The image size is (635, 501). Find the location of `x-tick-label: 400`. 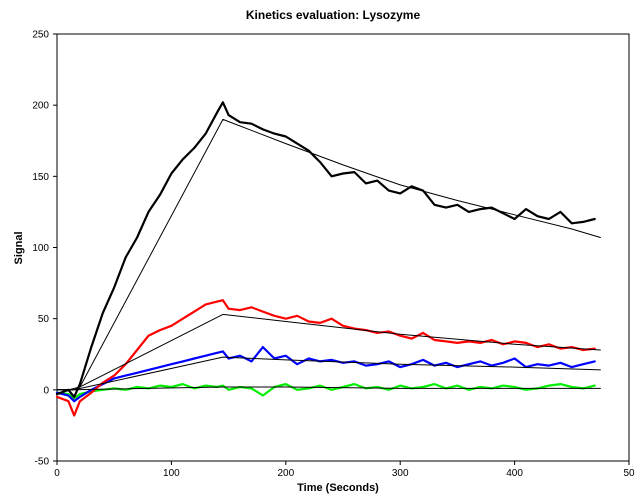

x-tick-label: 400 is located at coordinates (514, 473).